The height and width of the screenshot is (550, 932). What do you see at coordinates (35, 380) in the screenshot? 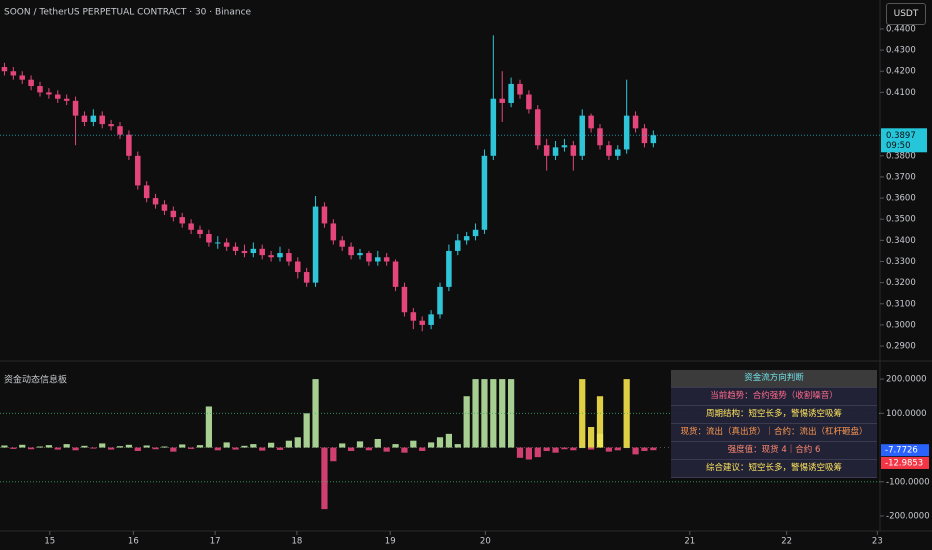
I see `indicator-title: 资金动态信息板` at bounding box center [35, 380].